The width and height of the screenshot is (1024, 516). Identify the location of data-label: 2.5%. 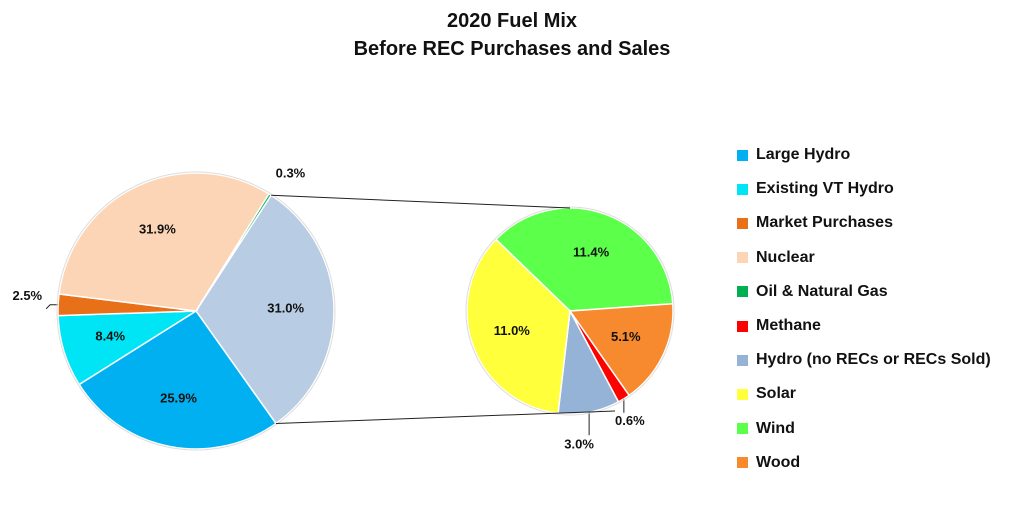
(27, 295).